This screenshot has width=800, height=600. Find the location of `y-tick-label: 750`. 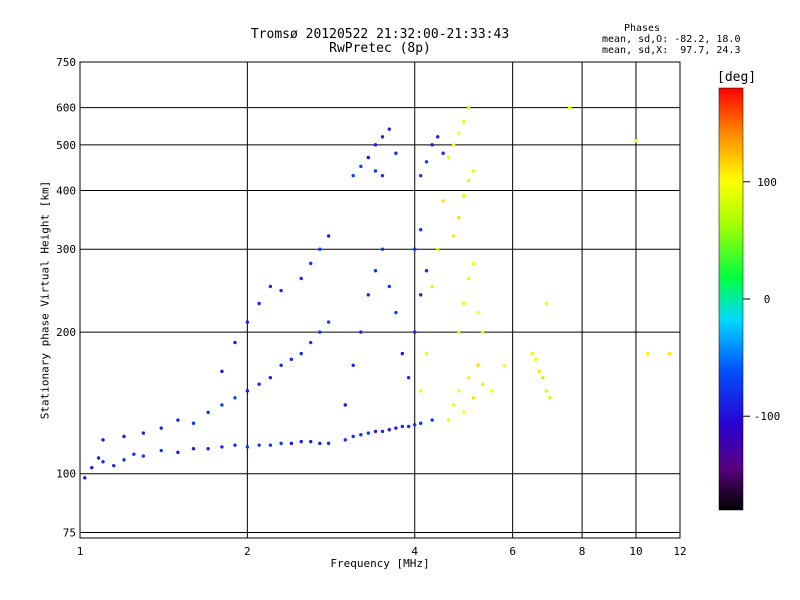

y-tick-label: 750 is located at coordinates (66, 62).